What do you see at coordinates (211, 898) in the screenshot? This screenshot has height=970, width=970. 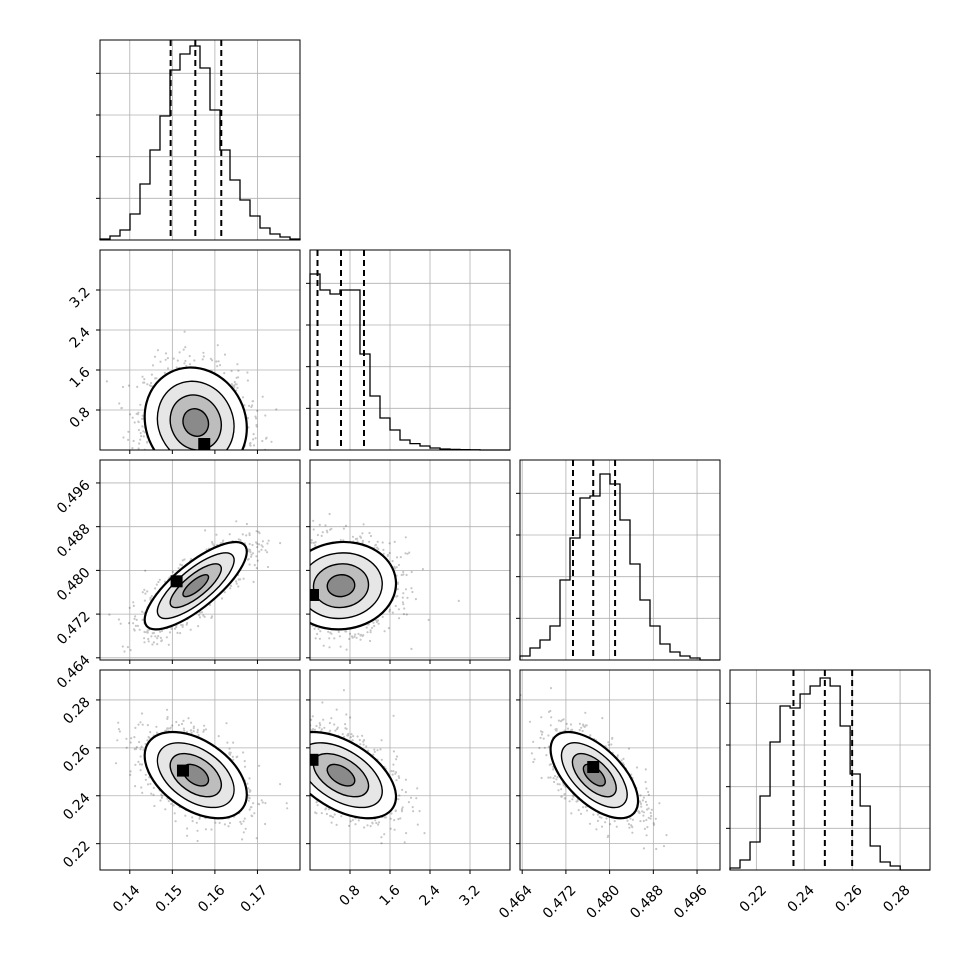 I see `x-tick-label: 0.16` at bounding box center [211, 898].